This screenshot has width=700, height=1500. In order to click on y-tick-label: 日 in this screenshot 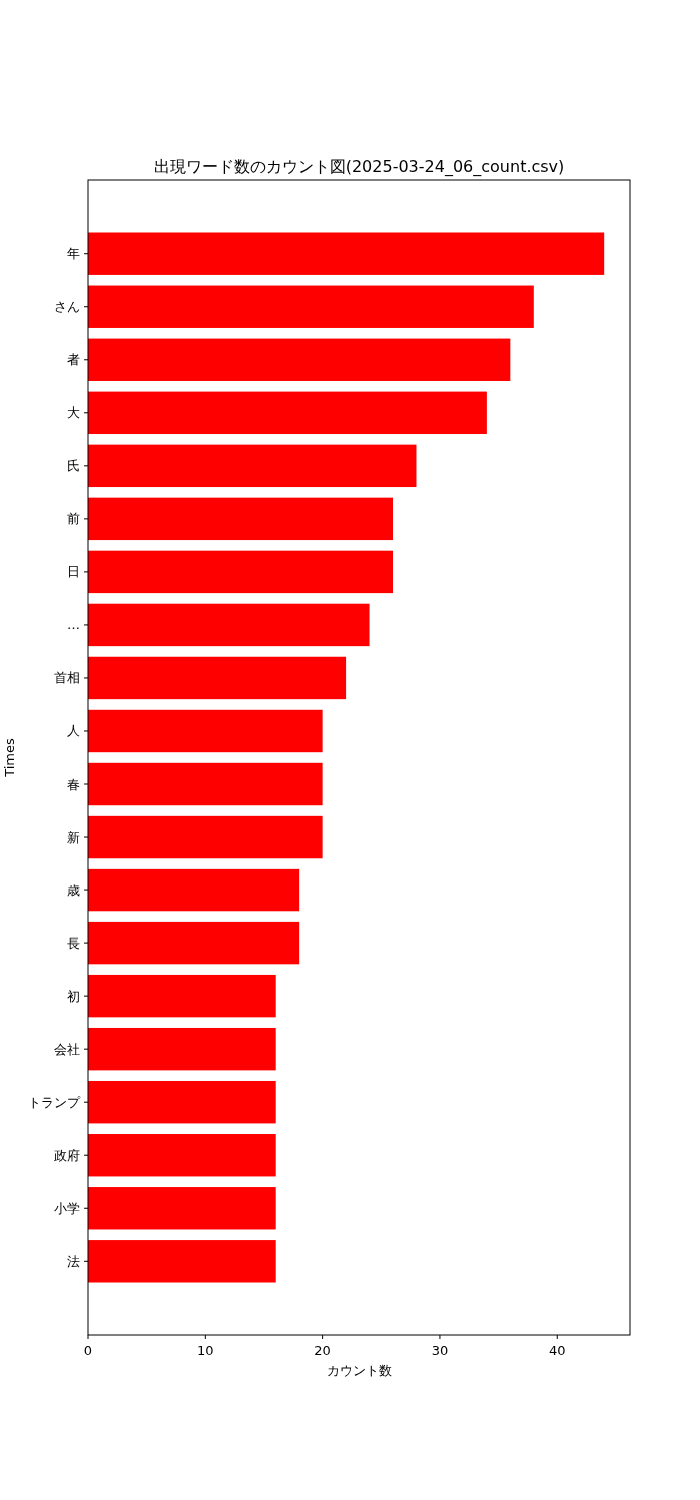, I will do `click(73, 572)`.